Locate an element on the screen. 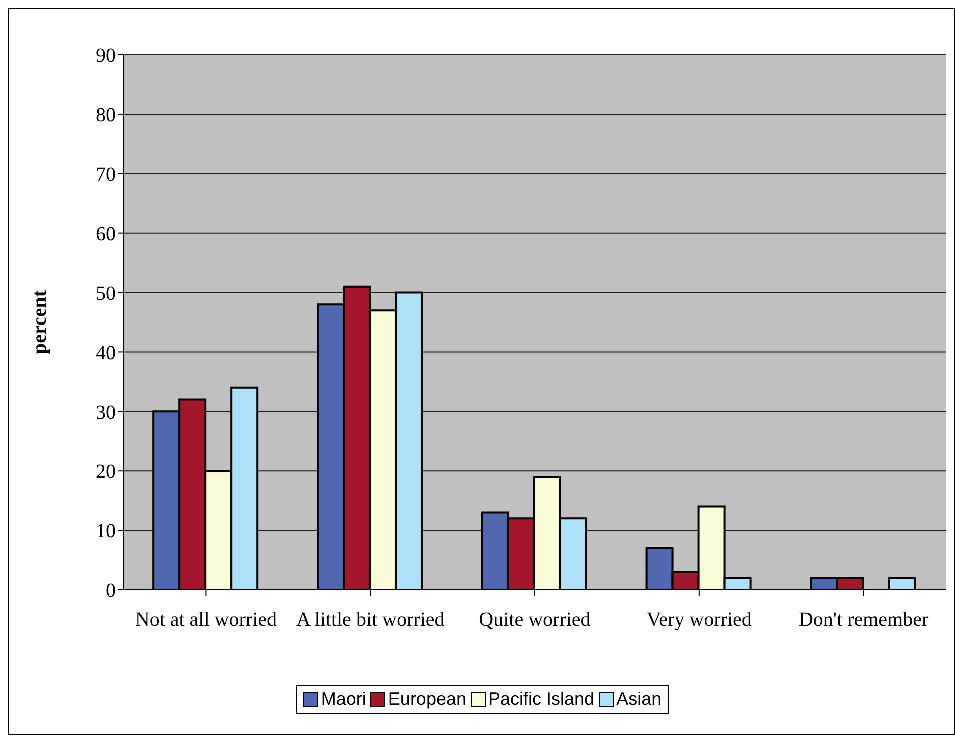  legend-label: Asian is located at coordinates (639, 699).